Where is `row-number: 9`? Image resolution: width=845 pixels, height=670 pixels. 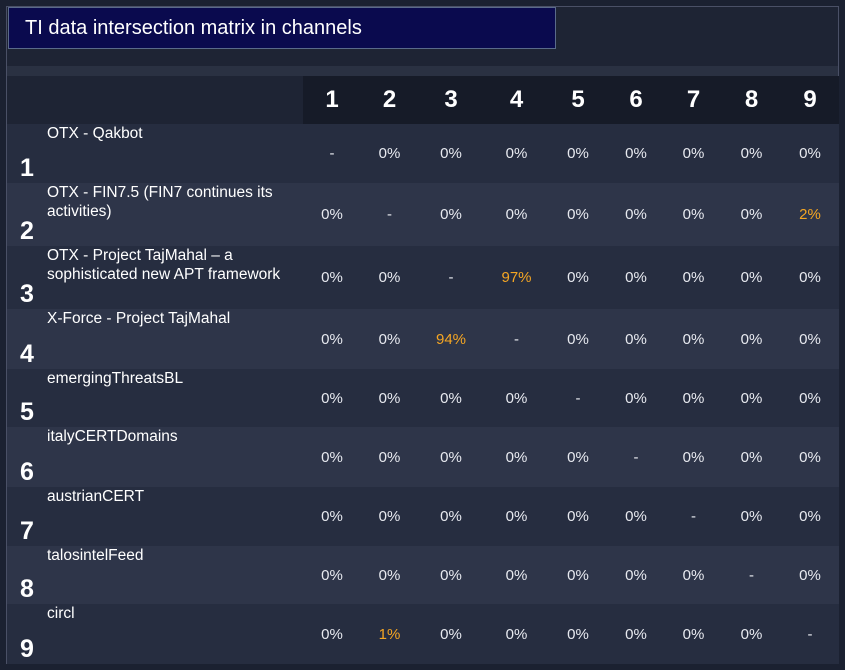 row-number: 9 is located at coordinates (27, 634).